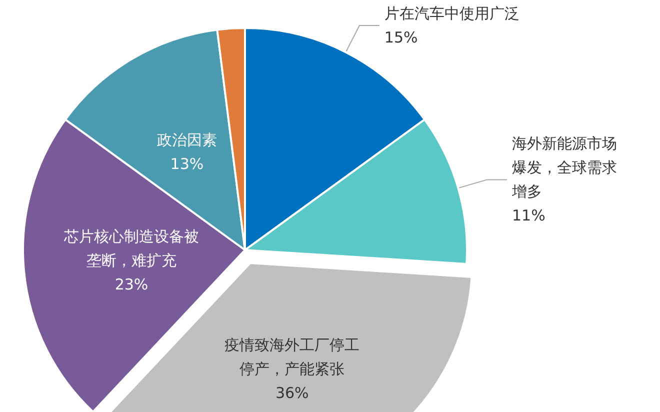  What do you see at coordinates (187, 163) in the screenshot?
I see `data-label: 13%` at bounding box center [187, 163].